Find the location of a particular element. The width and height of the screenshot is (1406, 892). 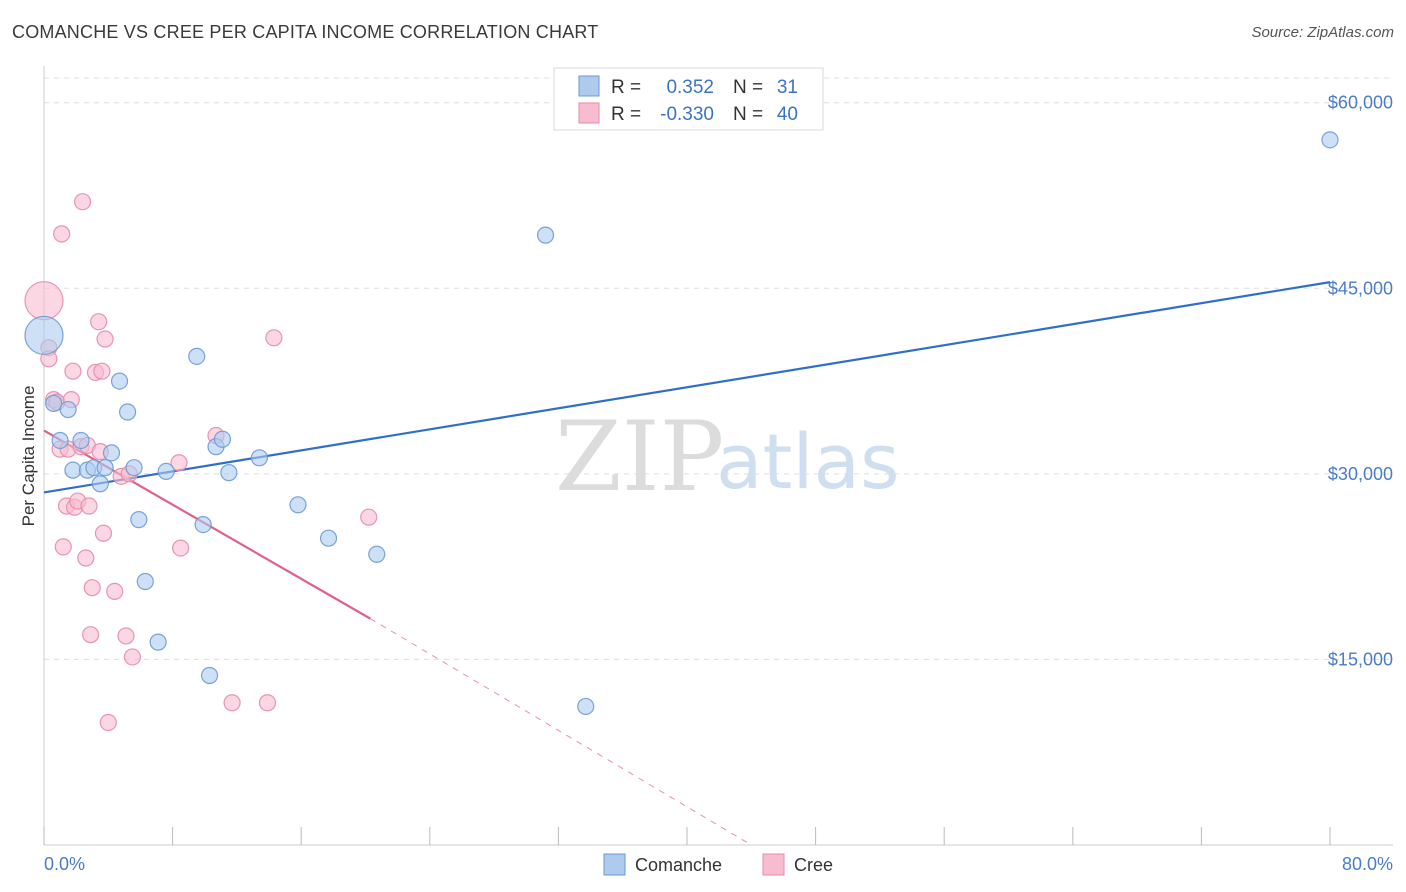

source-credit: Source: ZipAtlas.com is located at coordinates (1322, 32).